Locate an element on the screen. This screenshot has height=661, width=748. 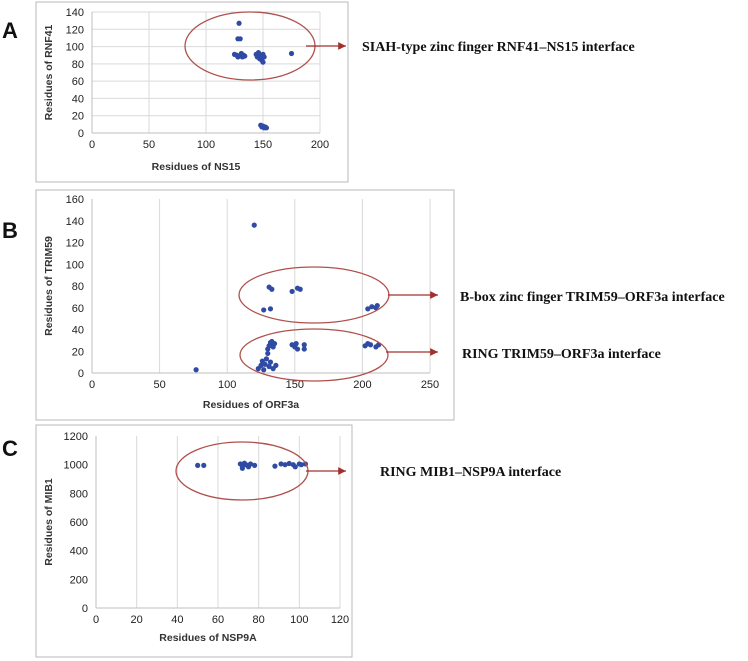
chart-frame-a is located at coordinates (192, 92).